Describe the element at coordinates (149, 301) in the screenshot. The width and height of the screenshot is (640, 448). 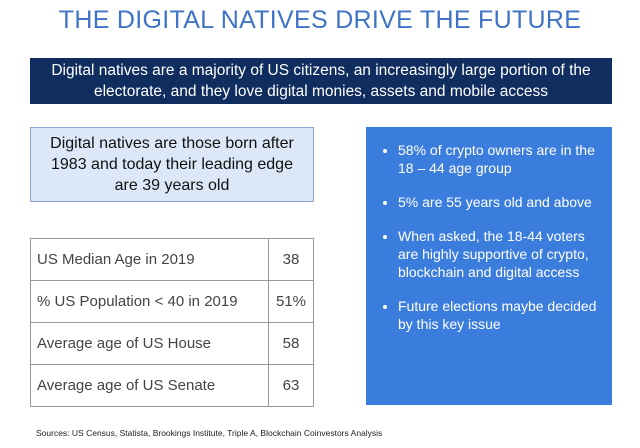
I see `table-label: % US Population < 40 in 2019` at that location.